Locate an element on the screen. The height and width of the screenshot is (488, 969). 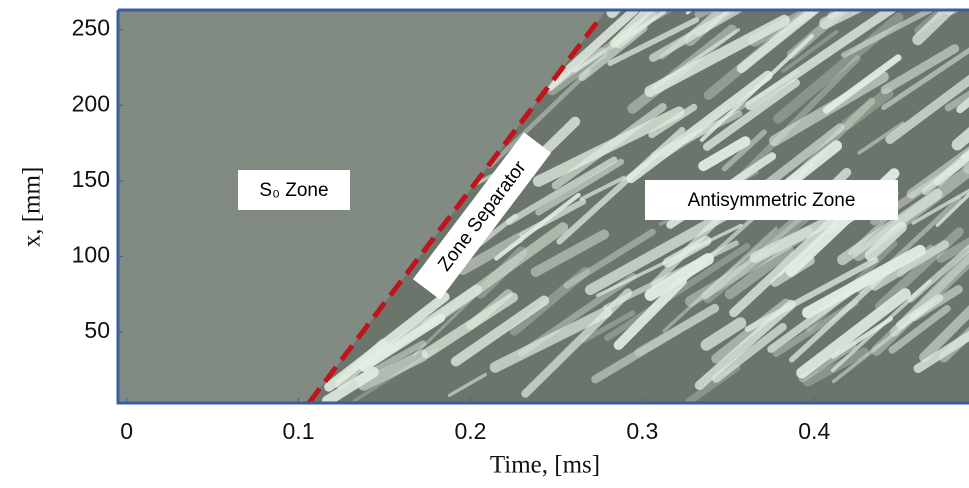
y-tick-label: 100 is located at coordinates (91, 254).